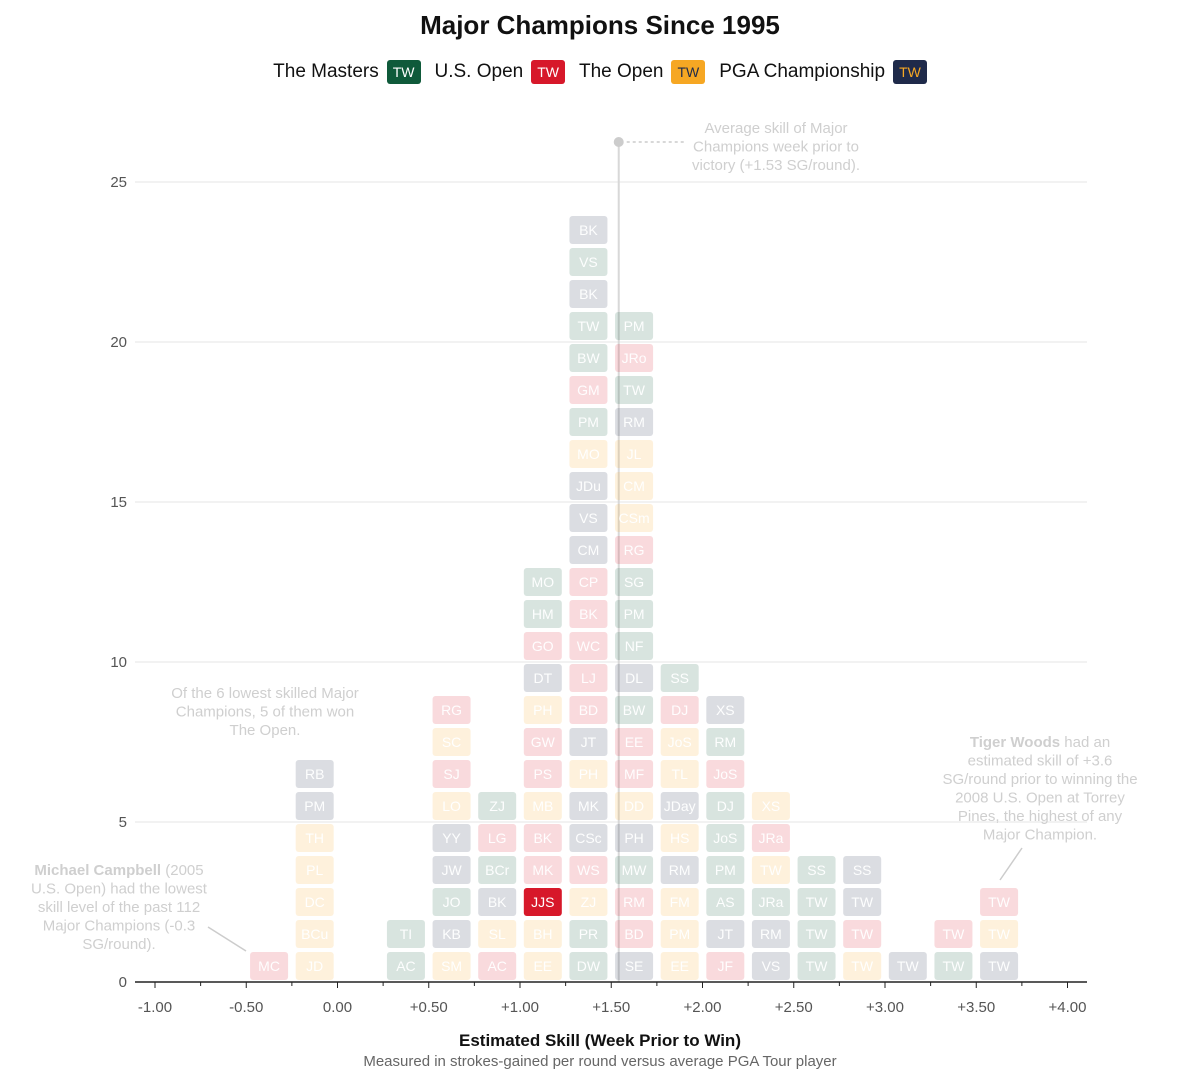 The height and width of the screenshot is (1082, 1200). I want to click on annotation-line: Major Champions (-0.3, so click(119, 926).